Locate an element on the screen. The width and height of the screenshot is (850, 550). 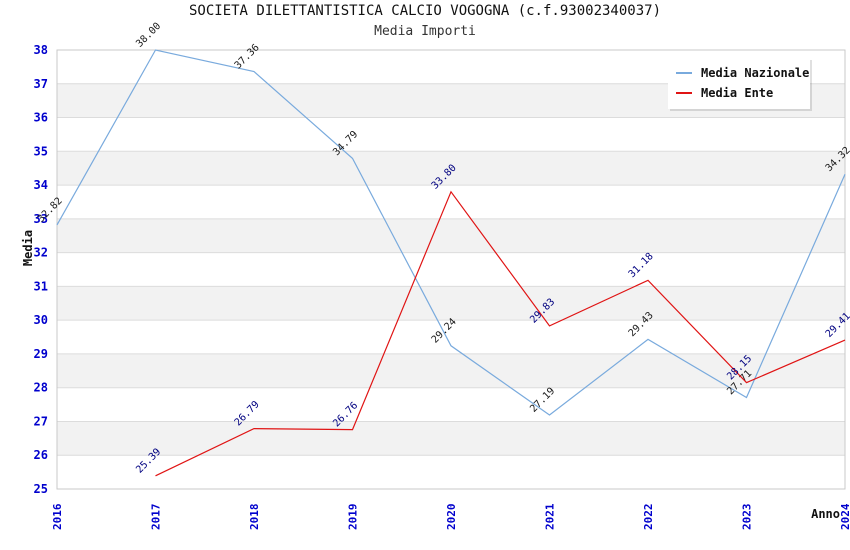
y-tick-label: 34 is located at coordinates (41, 185).